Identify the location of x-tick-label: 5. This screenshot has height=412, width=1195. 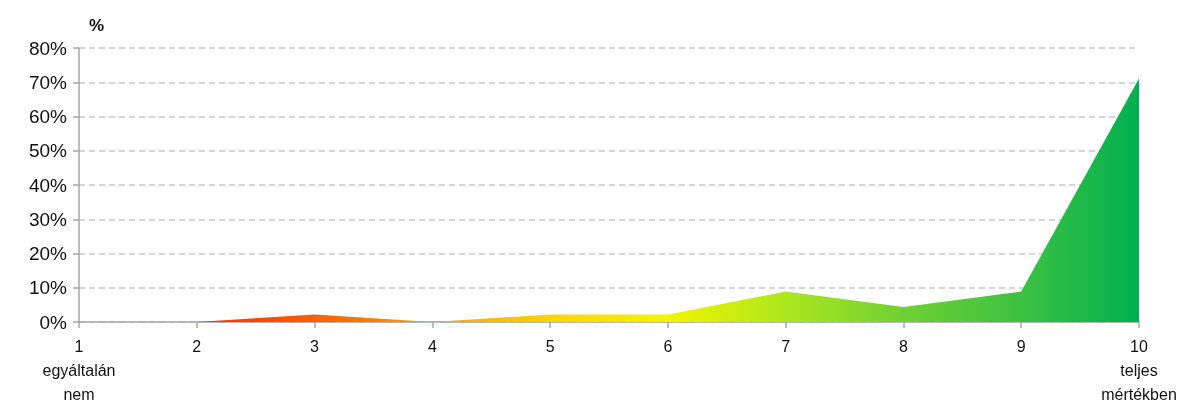
(550, 346).